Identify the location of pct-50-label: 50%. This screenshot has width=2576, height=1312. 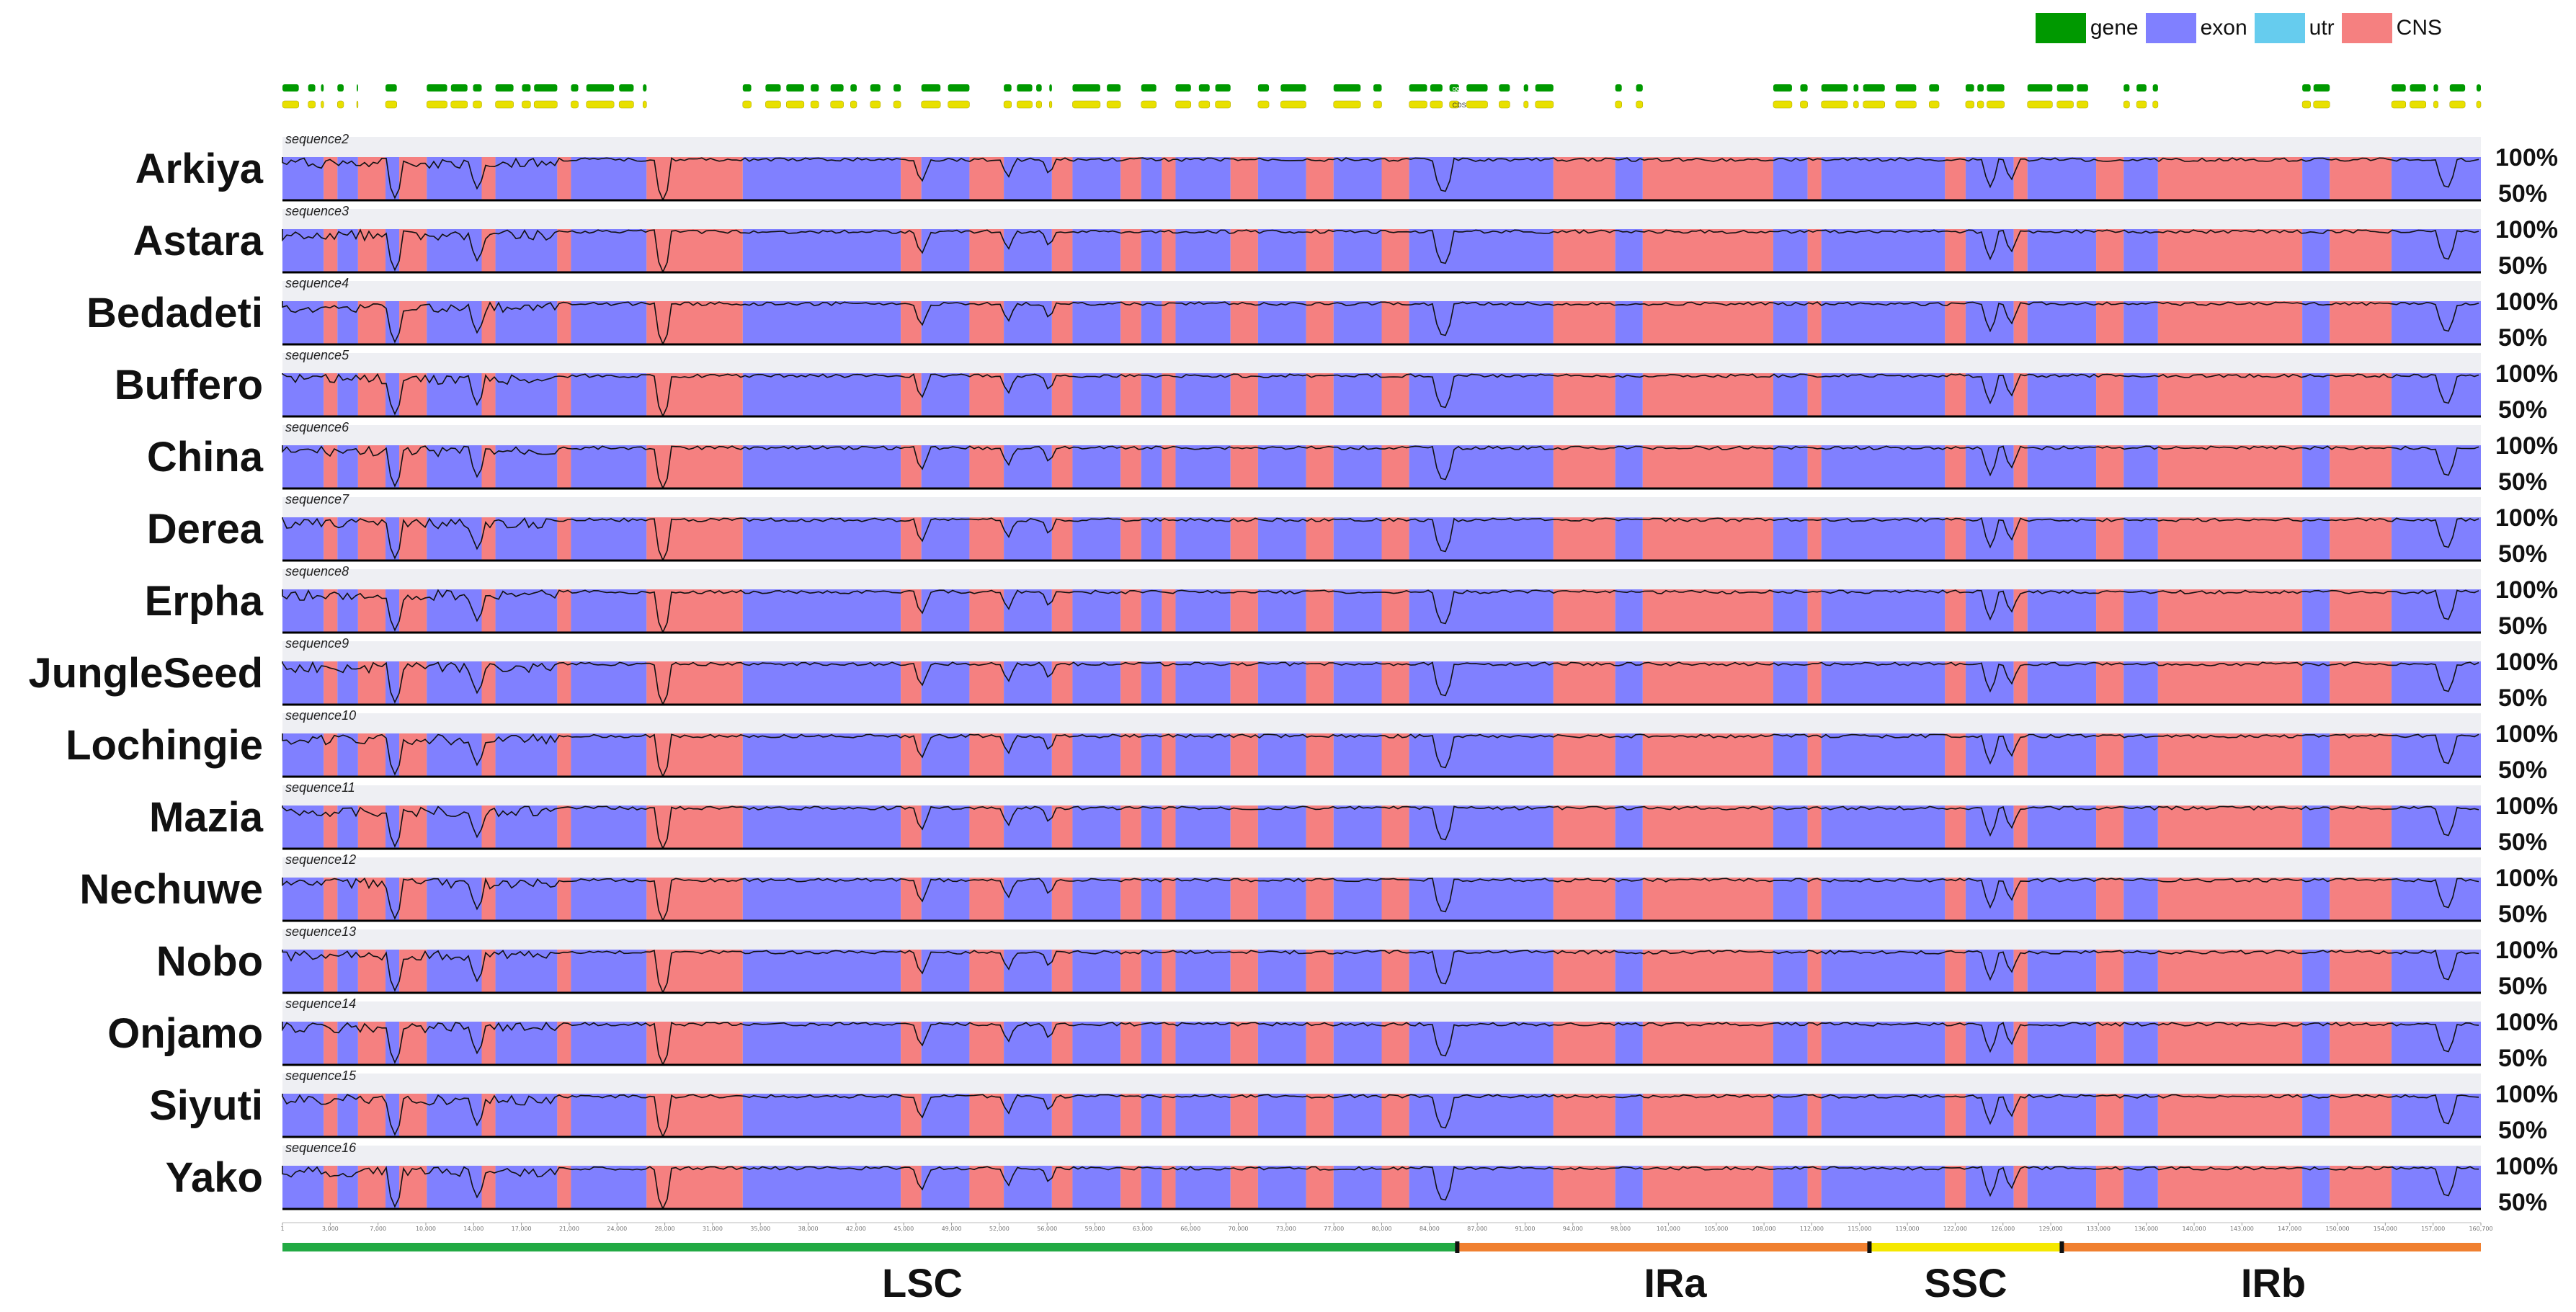
(2522, 266).